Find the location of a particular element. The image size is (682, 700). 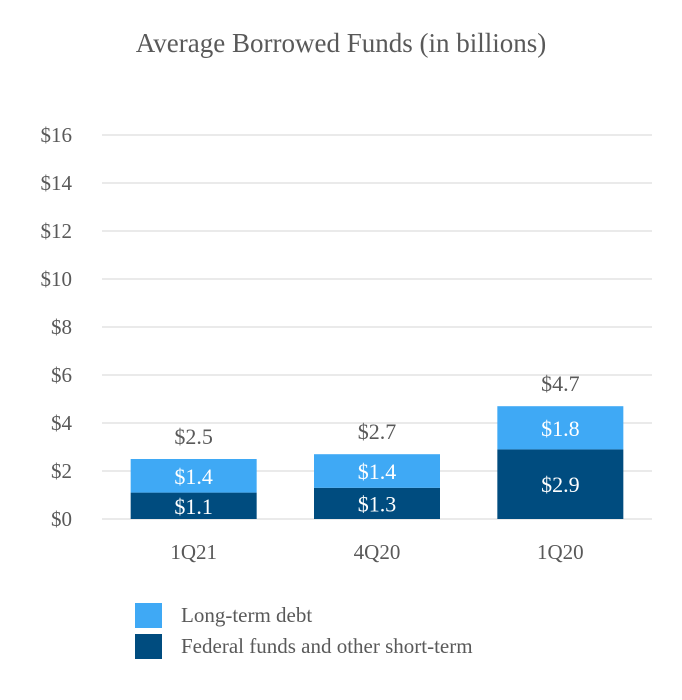

y-tick-label: $0 is located at coordinates (61, 519).